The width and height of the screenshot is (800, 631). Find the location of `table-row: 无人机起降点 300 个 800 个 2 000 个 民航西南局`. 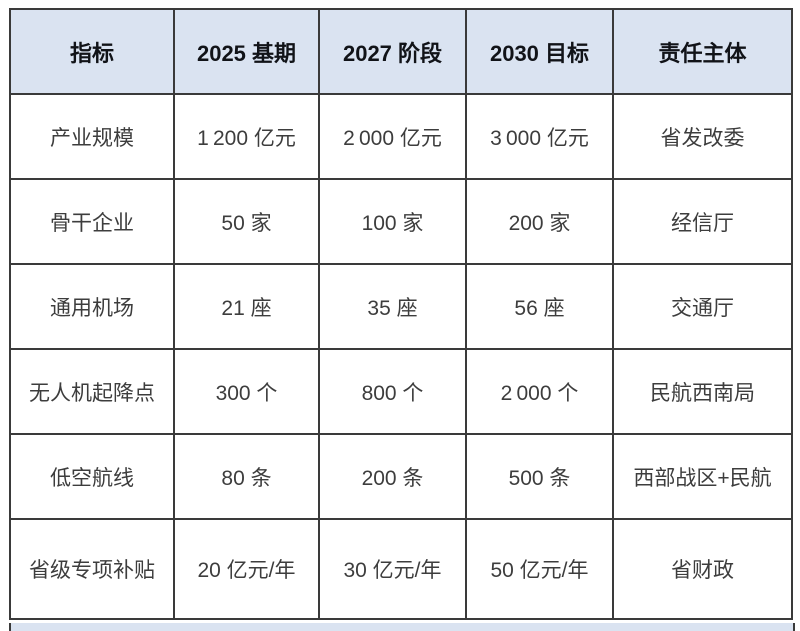

table-row: 无人机起降点 300 个 800 个 2 000 个 民航西南局 is located at coordinates (401, 391).